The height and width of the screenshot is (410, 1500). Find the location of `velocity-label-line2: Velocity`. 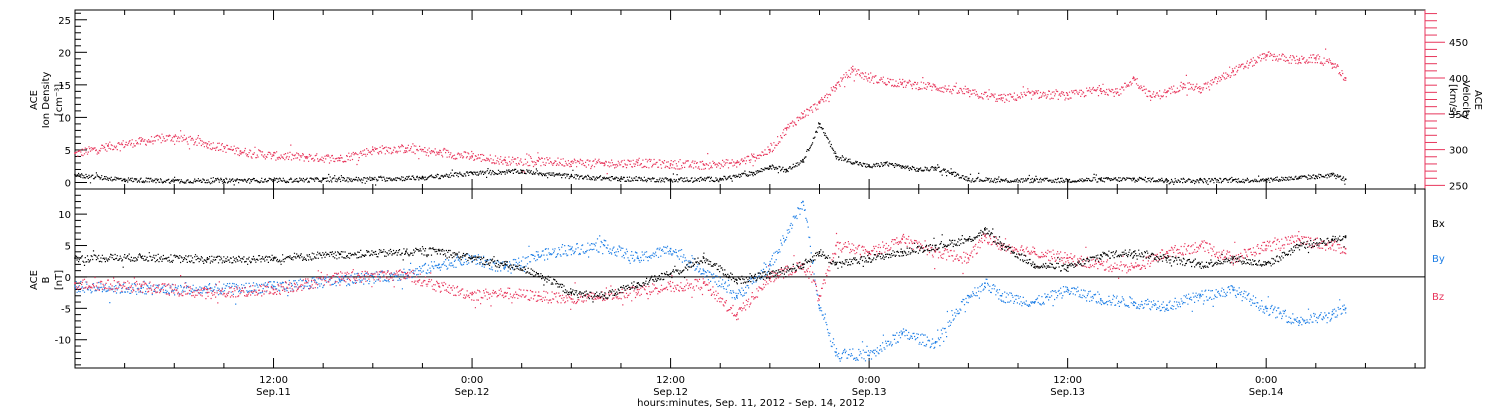

velocity-label-line2: Velocity is located at coordinates (1465, 99).